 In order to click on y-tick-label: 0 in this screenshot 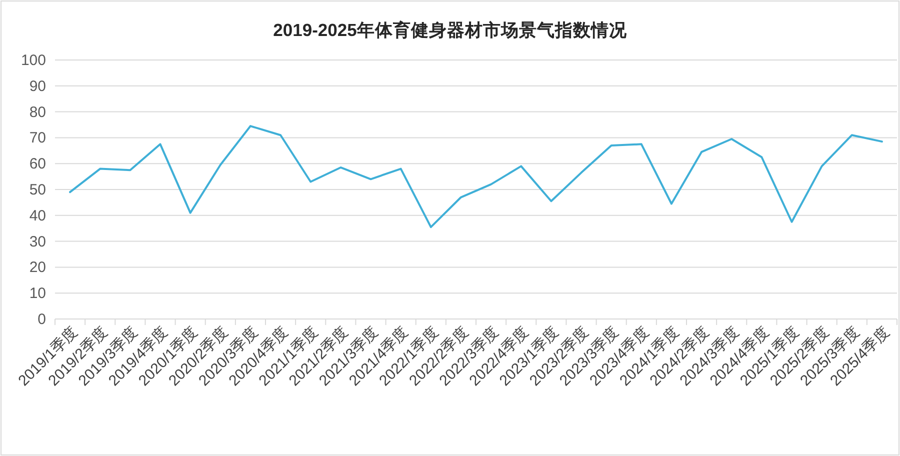, I will do `click(42, 319)`.